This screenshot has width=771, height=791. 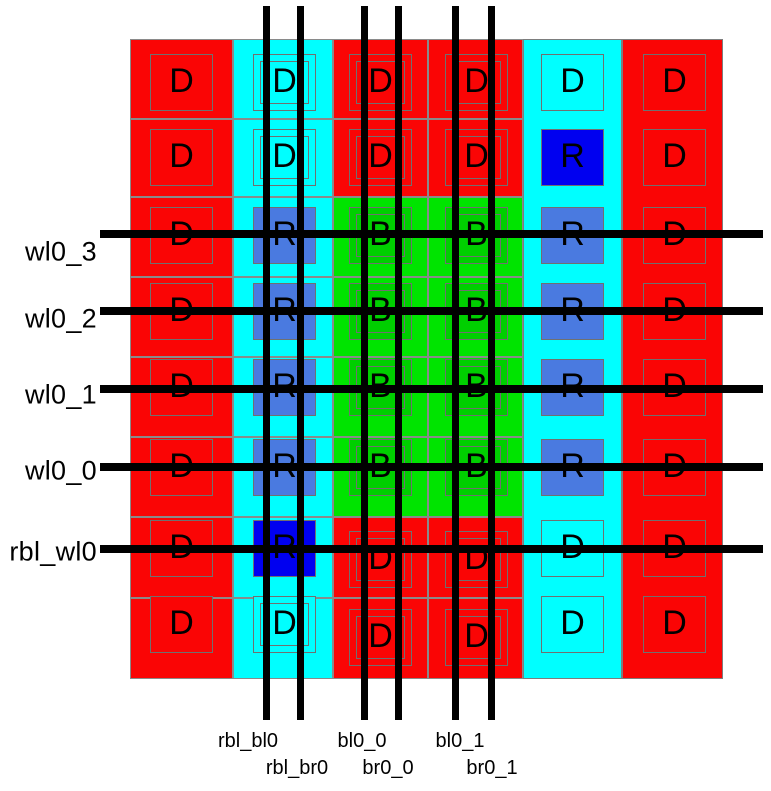 What do you see at coordinates (431, 549) in the screenshot?
I see `wordline-rbl_wl0` at bounding box center [431, 549].